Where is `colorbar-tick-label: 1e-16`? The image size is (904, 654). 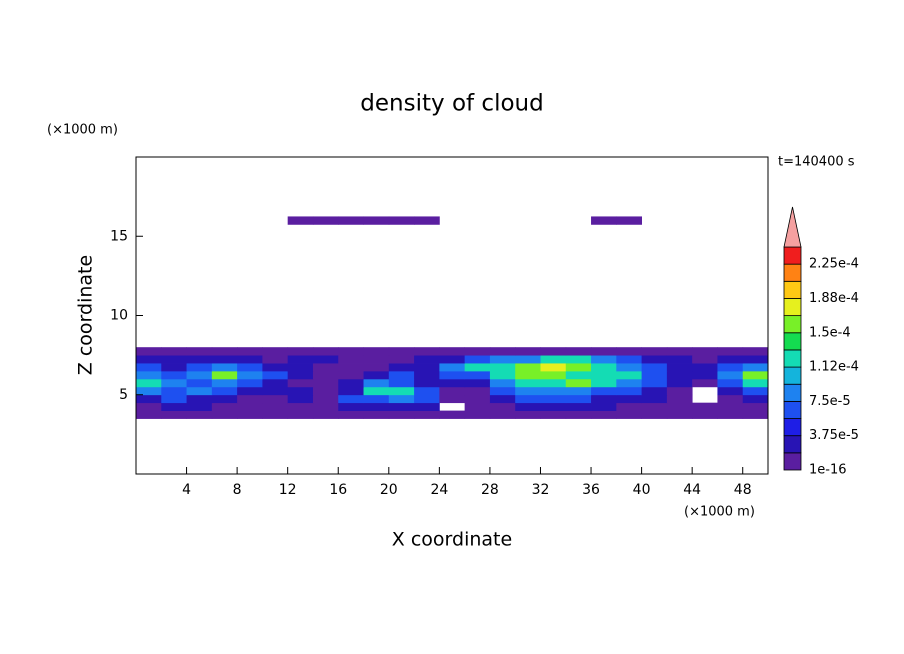
colorbar-tick-label: 1e-16 is located at coordinates (828, 470).